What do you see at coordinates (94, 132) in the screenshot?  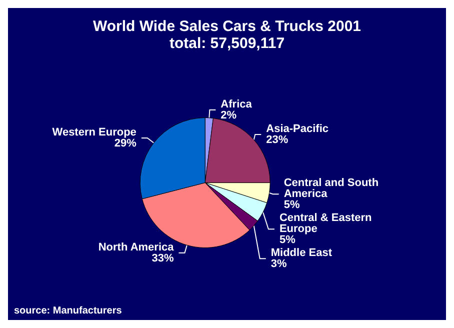 I see `slice-label: Western Europe` at bounding box center [94, 132].